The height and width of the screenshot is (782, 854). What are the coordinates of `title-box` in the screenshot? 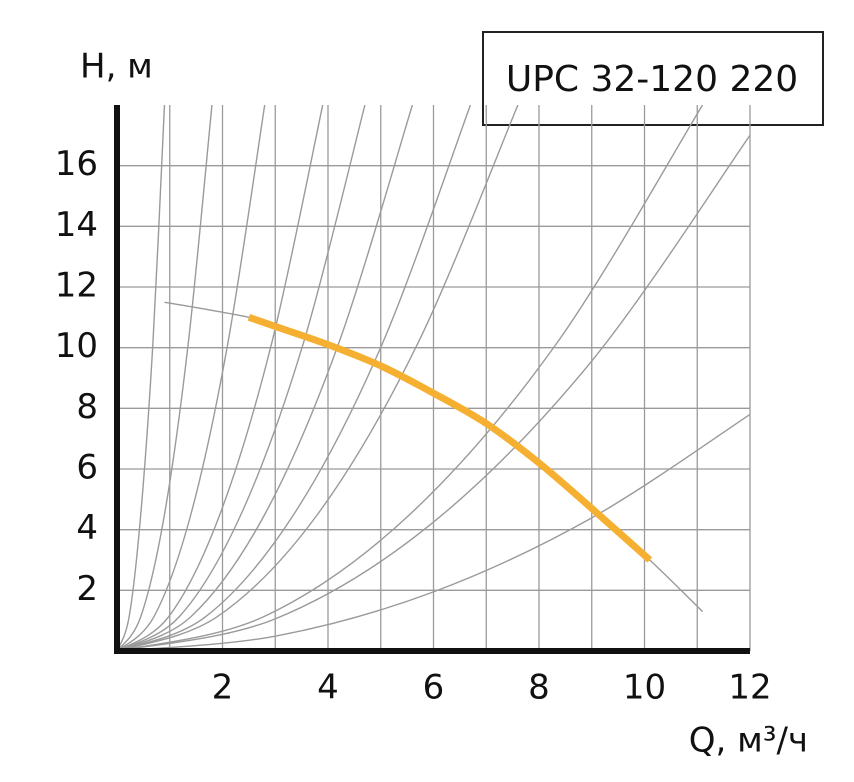 It's located at (653, 78).